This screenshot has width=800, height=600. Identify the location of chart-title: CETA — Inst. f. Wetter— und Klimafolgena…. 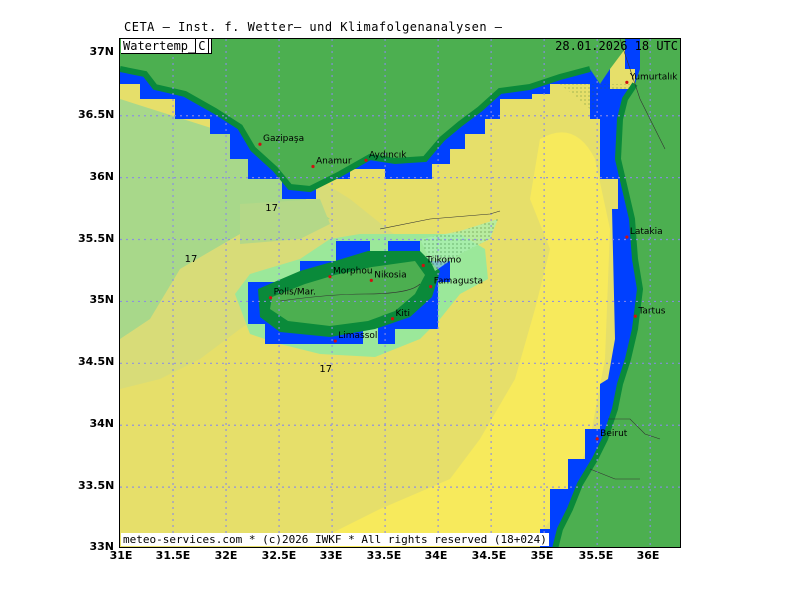
(313, 27).